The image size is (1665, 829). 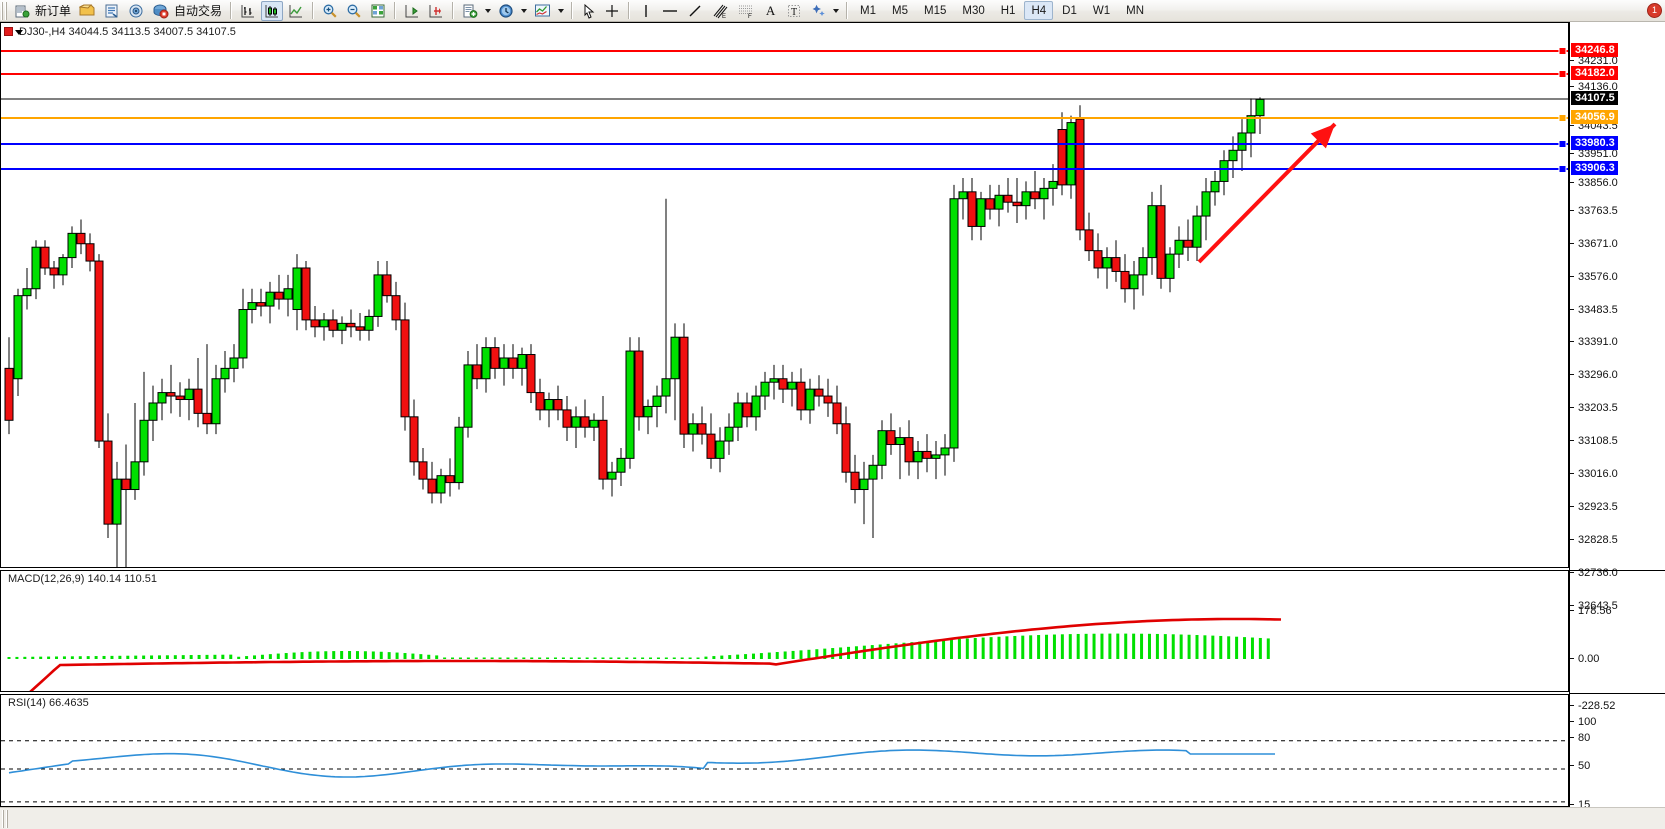 I want to click on new-order-label: 新订单, so click(x=53, y=10).